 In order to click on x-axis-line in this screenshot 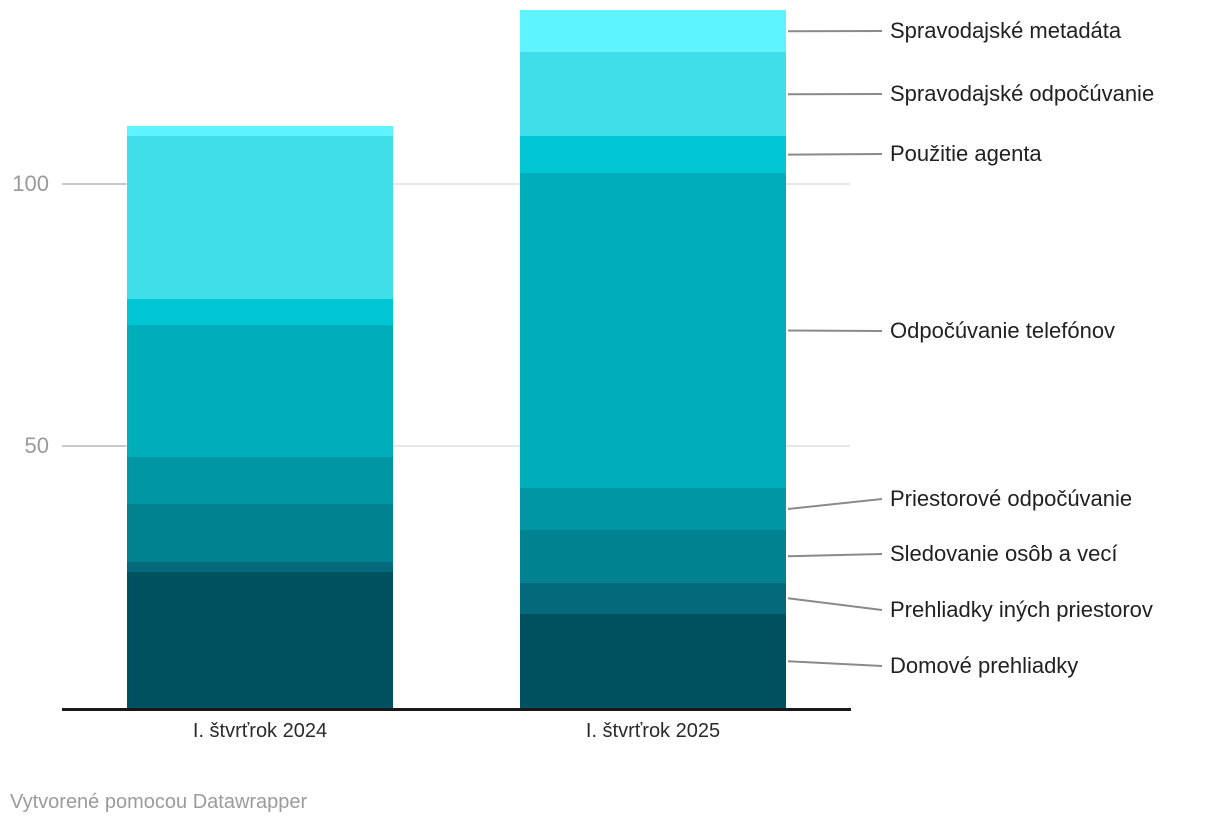, I will do `click(456, 709)`.